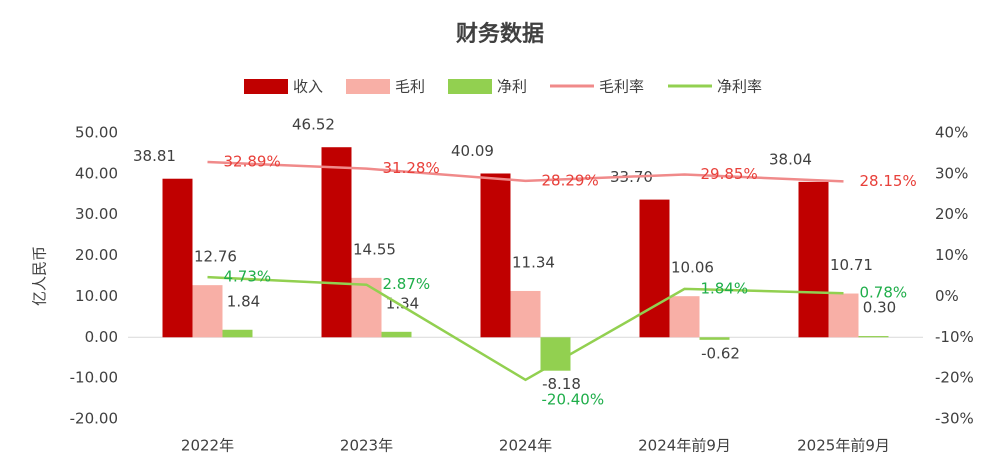 This screenshot has width=1000, height=476. Describe the element at coordinates (512, 87) in the screenshot. I see `legend-label: 净利` at that location.